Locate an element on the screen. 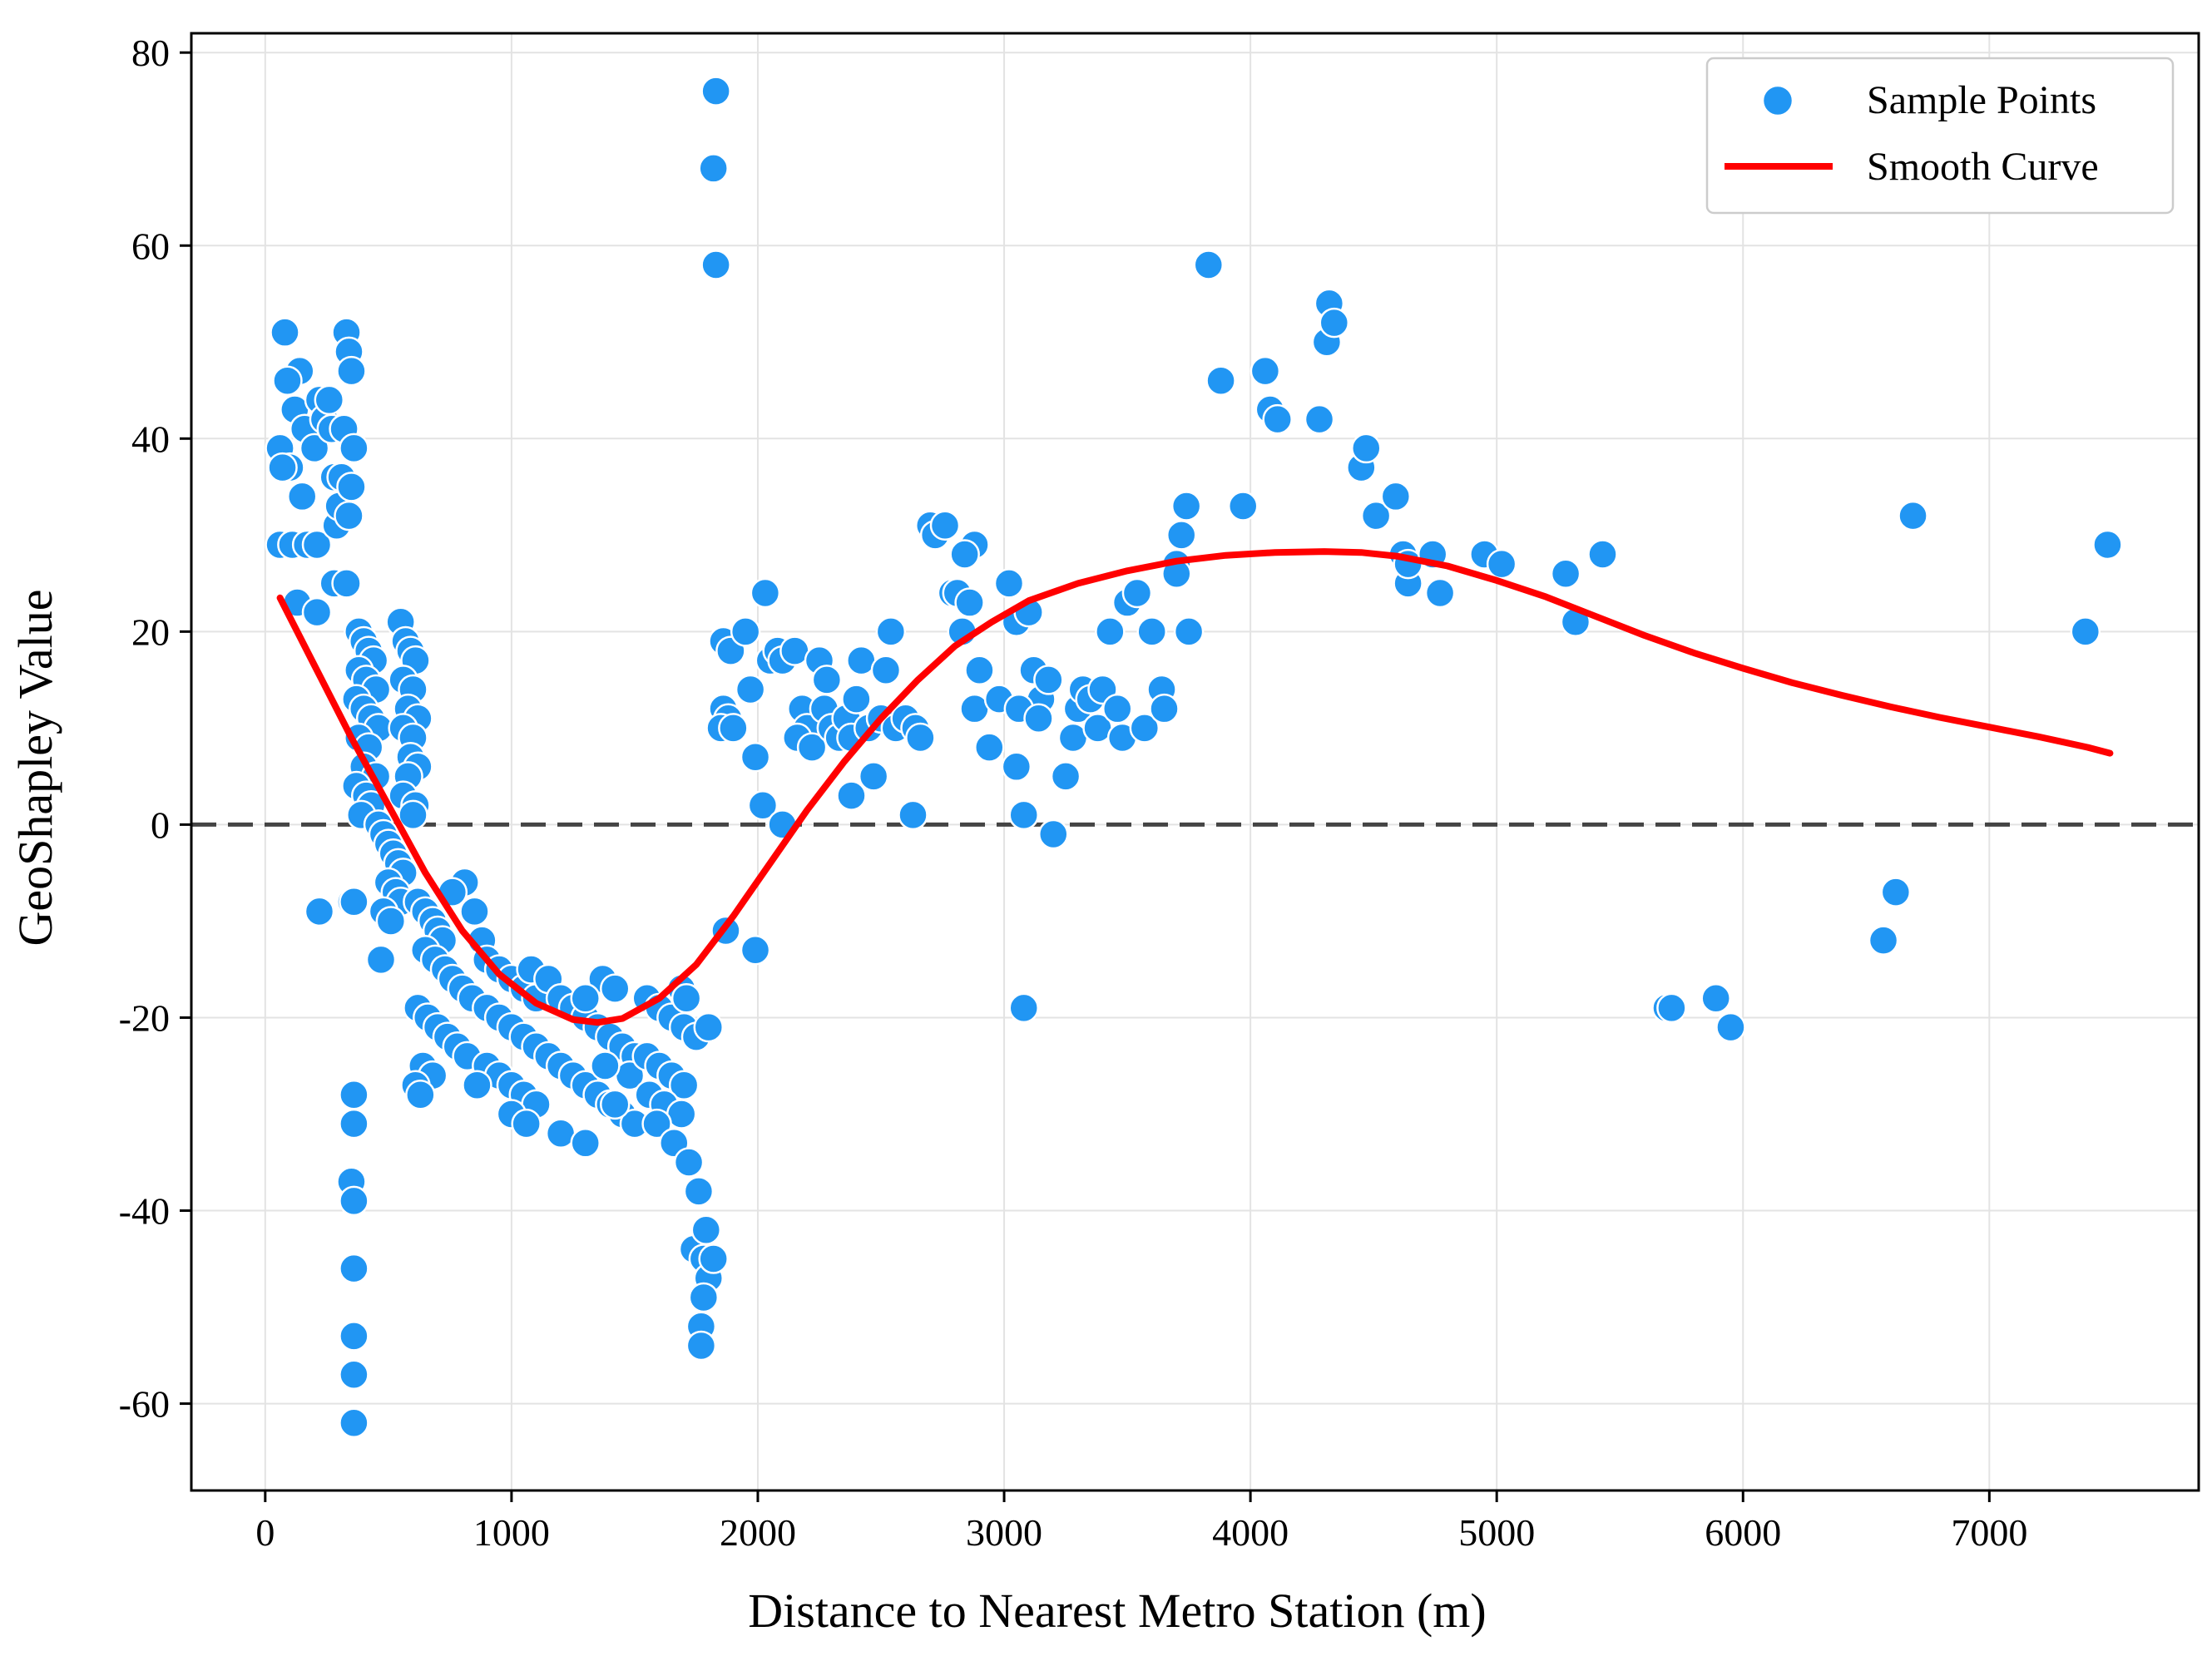 The image size is (2212, 1656). legend-frame is located at coordinates (1940, 136).